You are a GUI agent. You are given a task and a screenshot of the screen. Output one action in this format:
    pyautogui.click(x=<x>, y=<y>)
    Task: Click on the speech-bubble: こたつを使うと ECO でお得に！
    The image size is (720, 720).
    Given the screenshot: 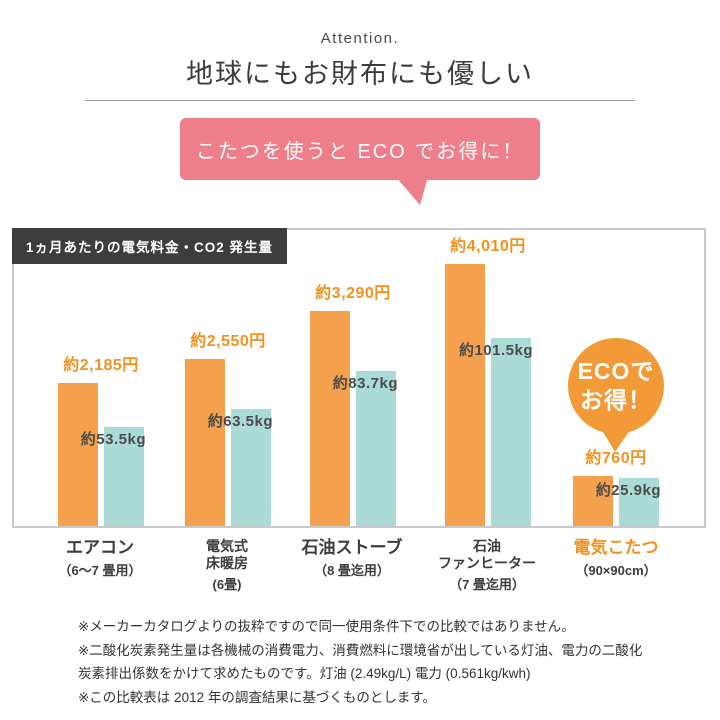 What is the action you would take?
    pyautogui.click(x=360, y=161)
    